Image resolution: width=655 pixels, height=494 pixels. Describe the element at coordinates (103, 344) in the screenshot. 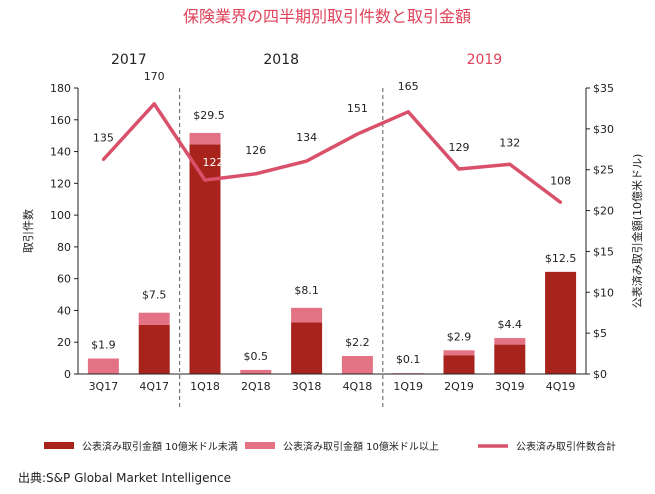

I see `bar-data-label: $1.9` at that location.